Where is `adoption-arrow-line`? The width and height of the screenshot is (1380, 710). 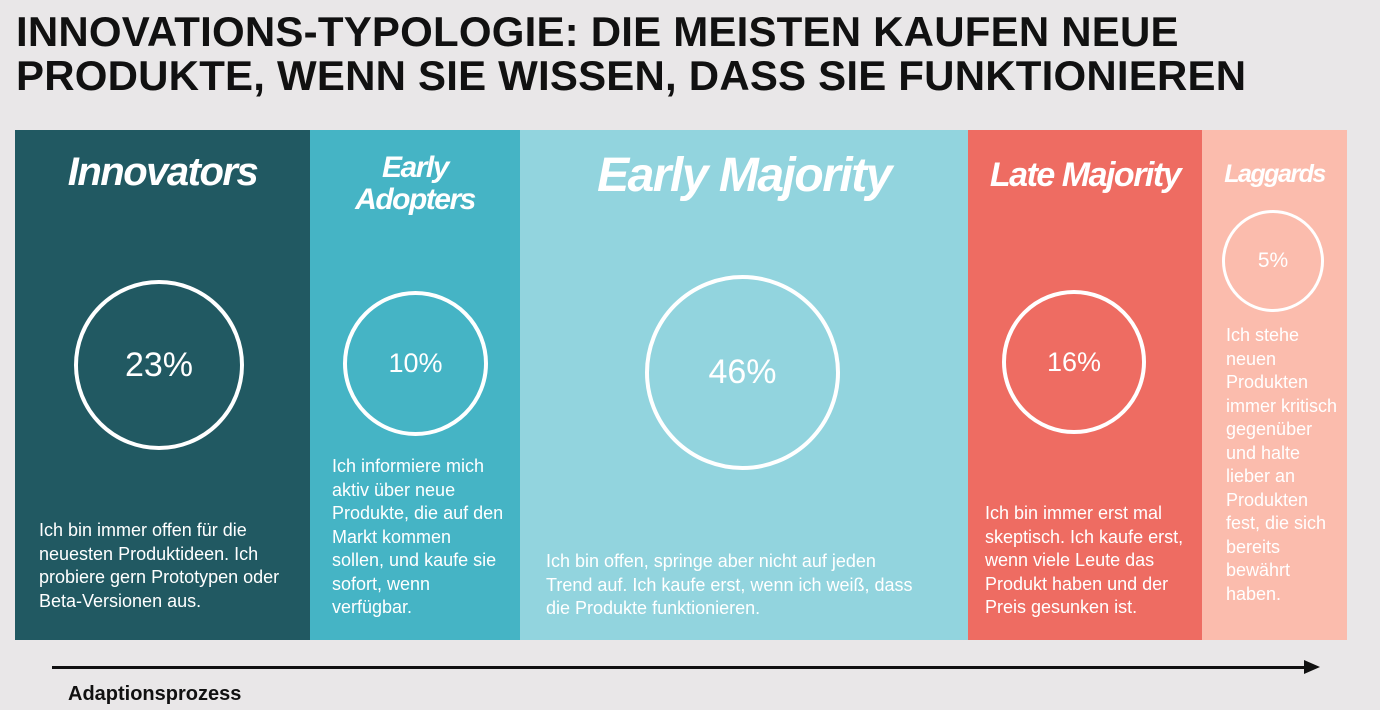
adoption-arrow-line is located at coordinates (681, 667).